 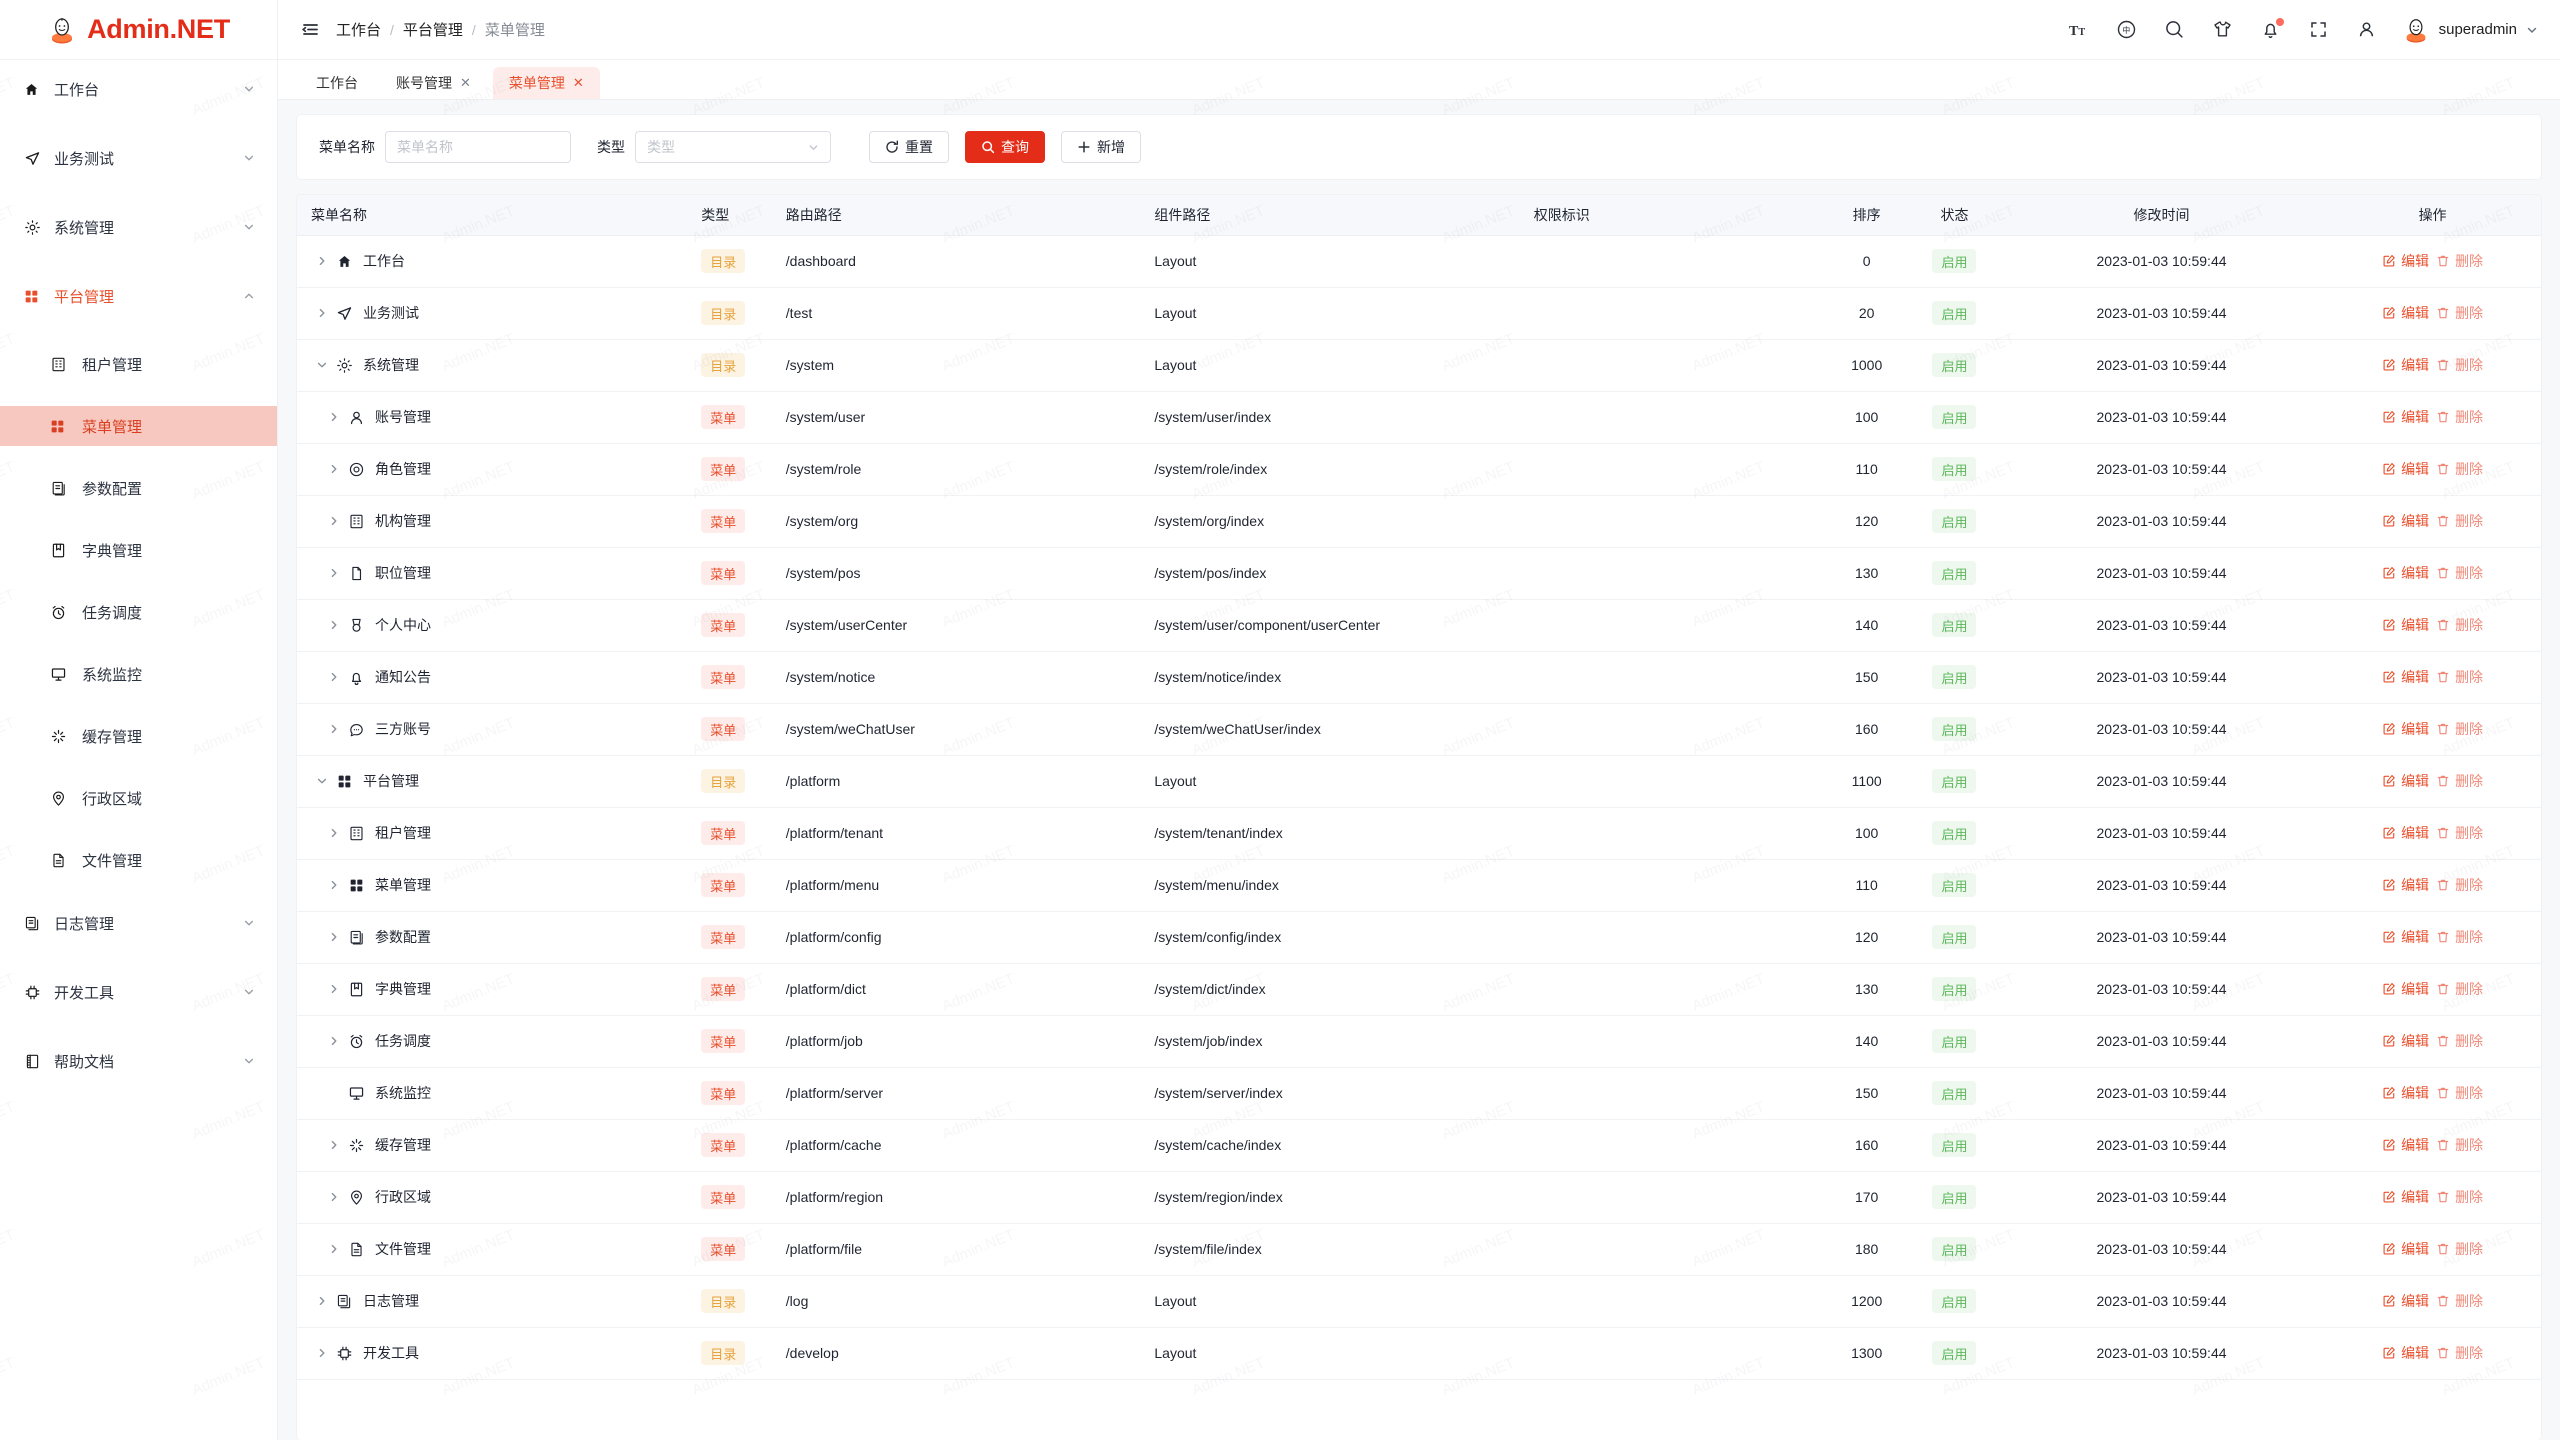 What do you see at coordinates (2470, 30) in the screenshot?
I see `user-menu: superadmin` at bounding box center [2470, 30].